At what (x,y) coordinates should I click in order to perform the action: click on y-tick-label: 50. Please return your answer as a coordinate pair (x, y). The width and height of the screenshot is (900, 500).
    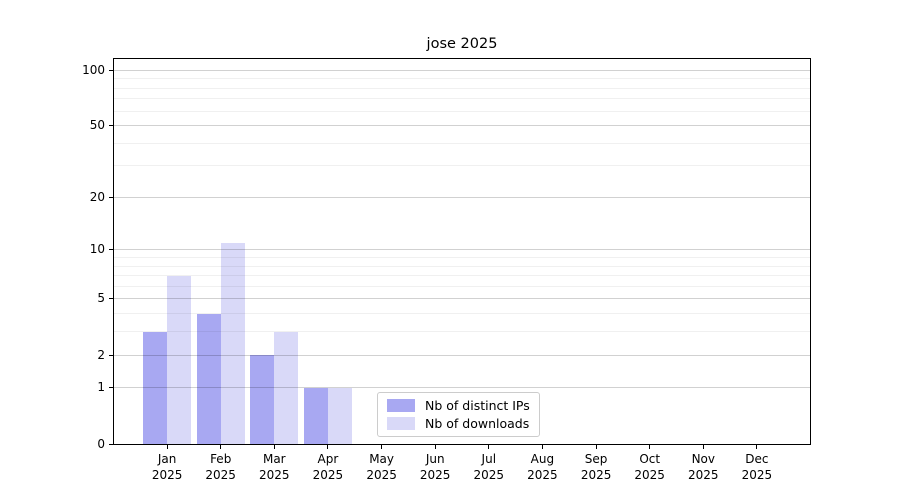
    Looking at the image, I should click on (97, 125).